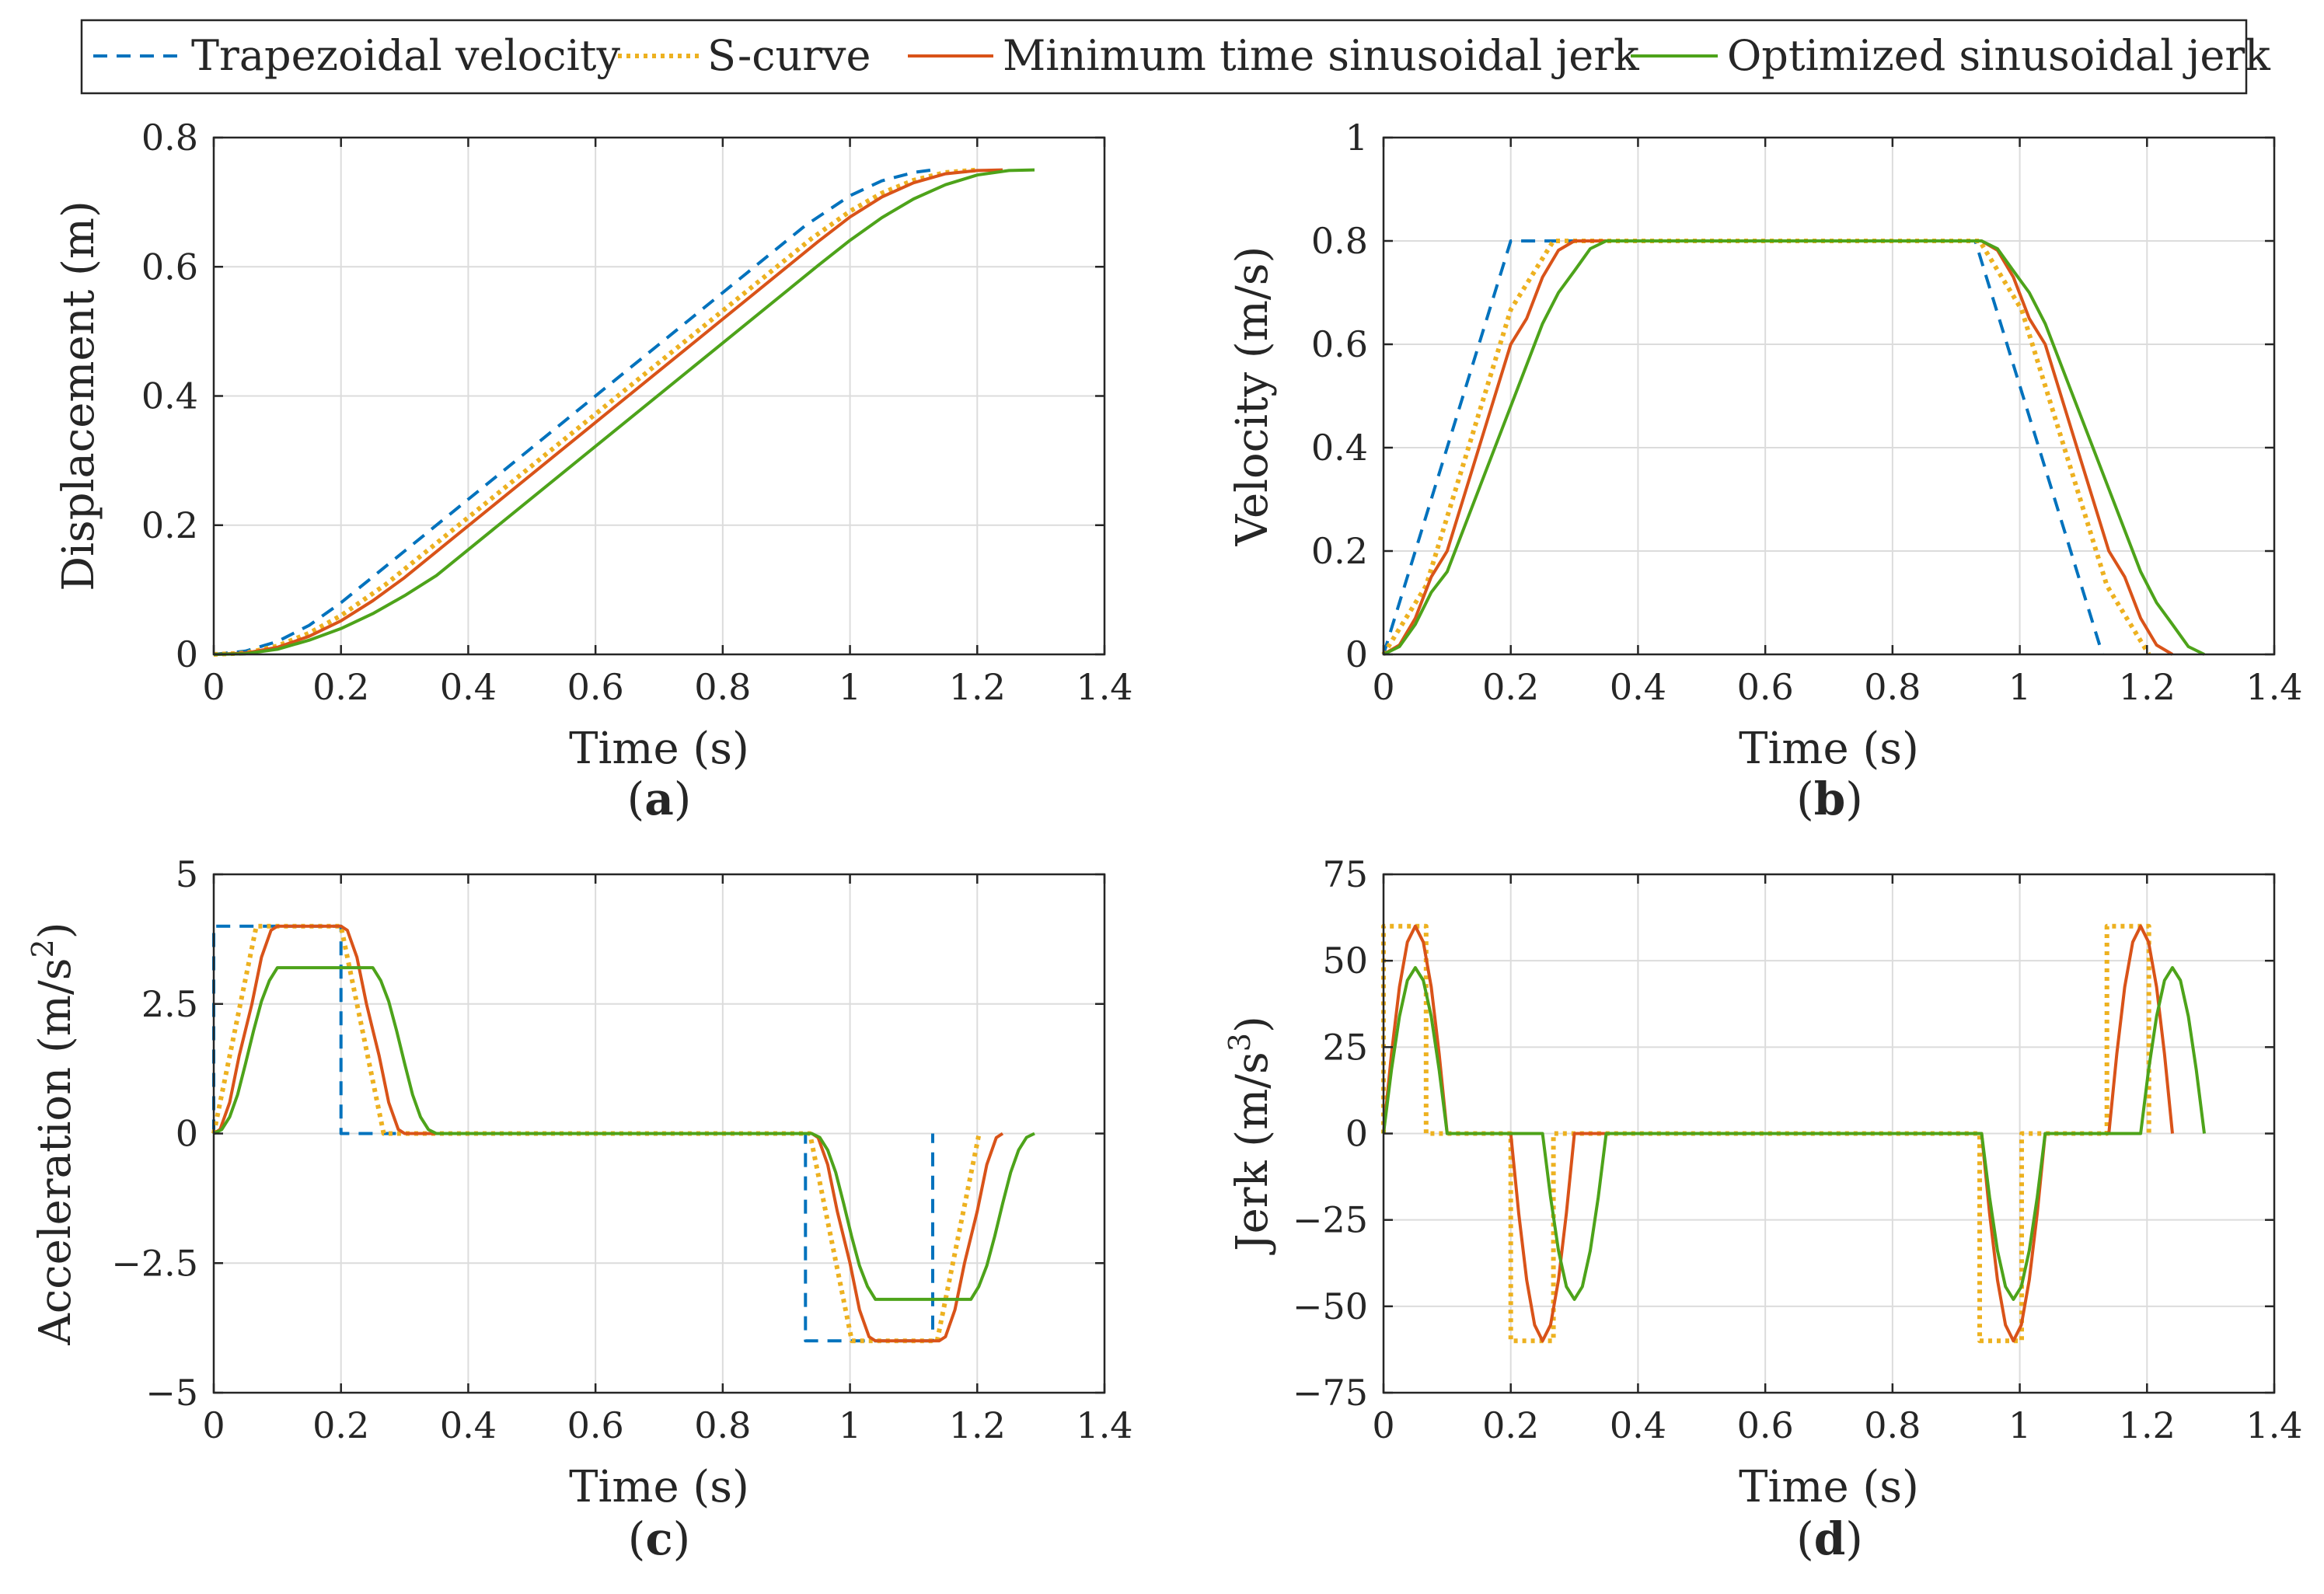  I want to click on plot-area, so click(1829, 396).